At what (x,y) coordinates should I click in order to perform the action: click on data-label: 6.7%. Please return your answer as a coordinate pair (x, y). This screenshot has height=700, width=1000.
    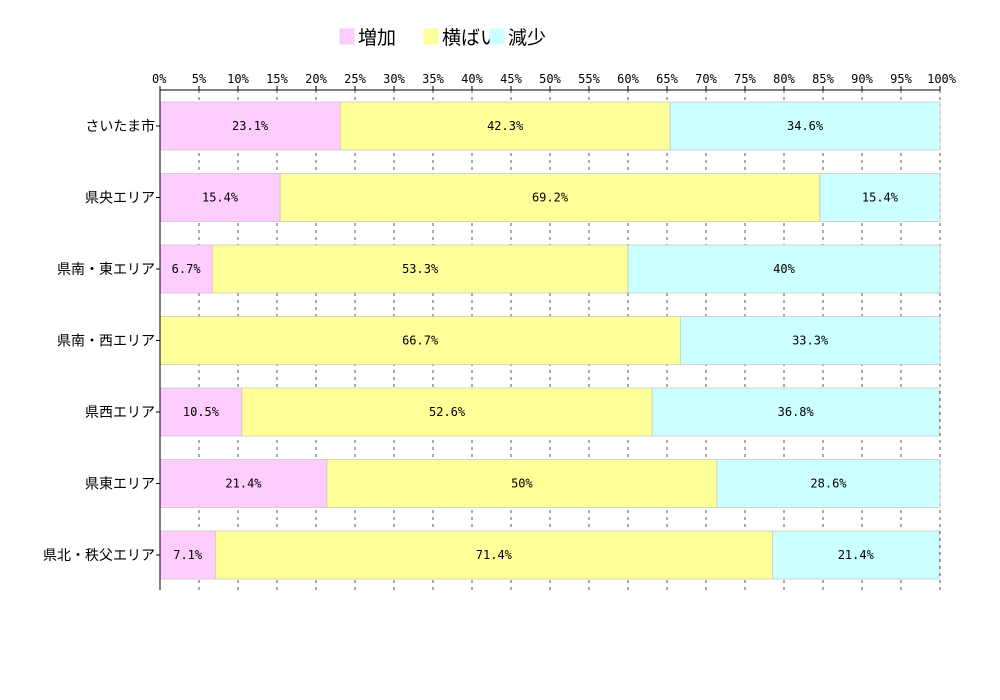
    Looking at the image, I should click on (187, 269).